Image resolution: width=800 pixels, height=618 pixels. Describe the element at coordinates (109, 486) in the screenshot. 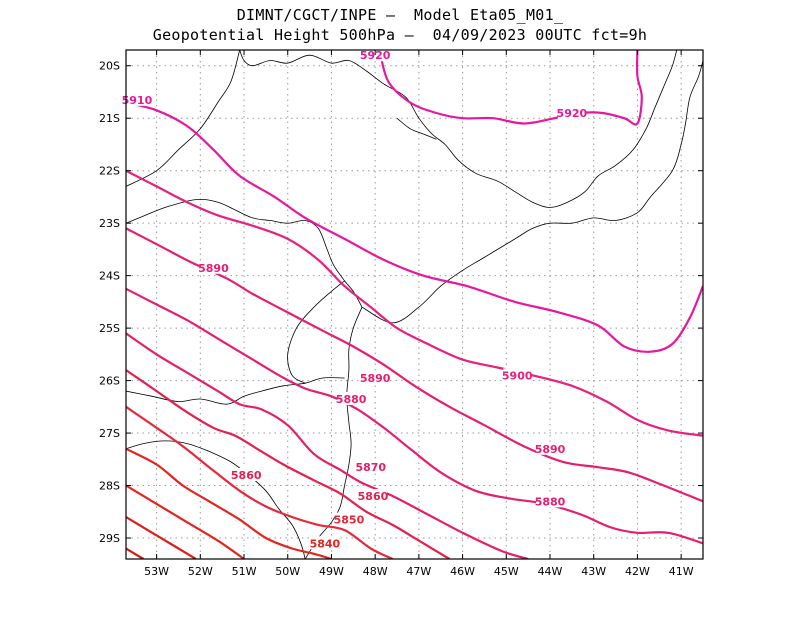

I see `y-tick-label: 28S` at that location.